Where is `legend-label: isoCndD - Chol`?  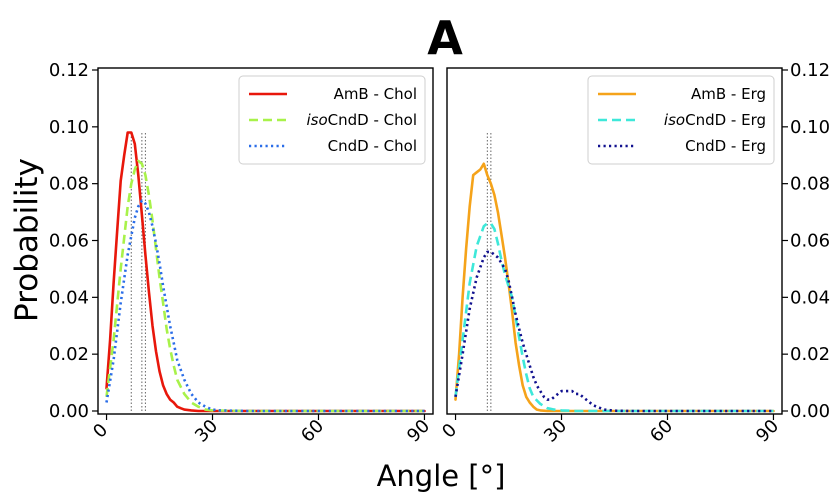
legend-label: isoCndD - Chol is located at coordinates (362, 120).